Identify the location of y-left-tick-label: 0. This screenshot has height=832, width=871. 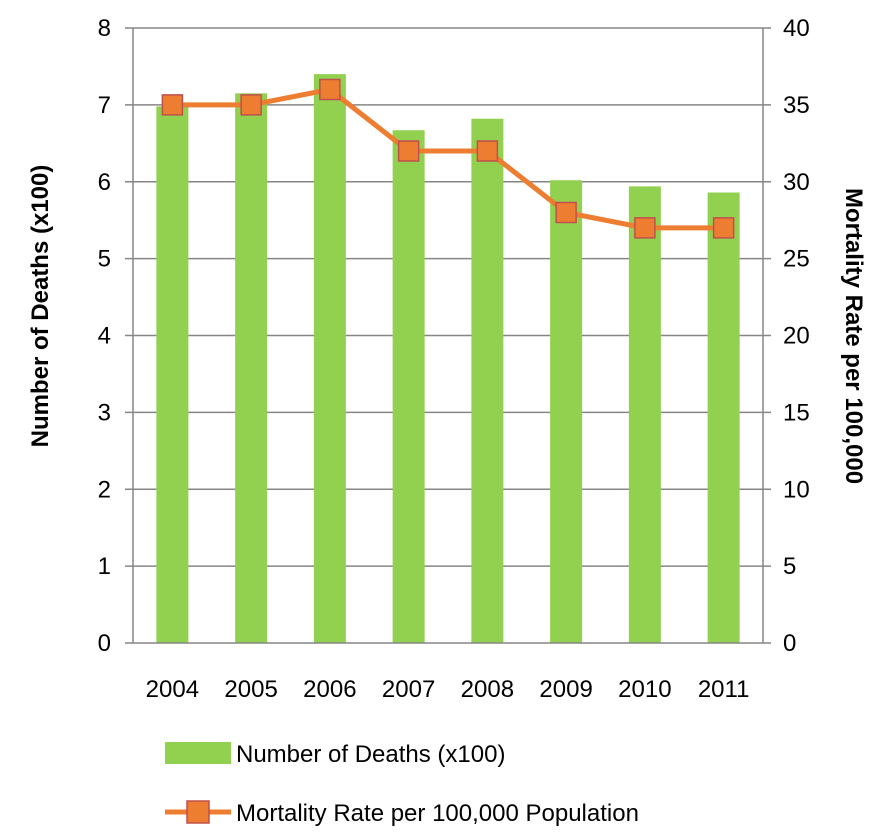
(104, 643).